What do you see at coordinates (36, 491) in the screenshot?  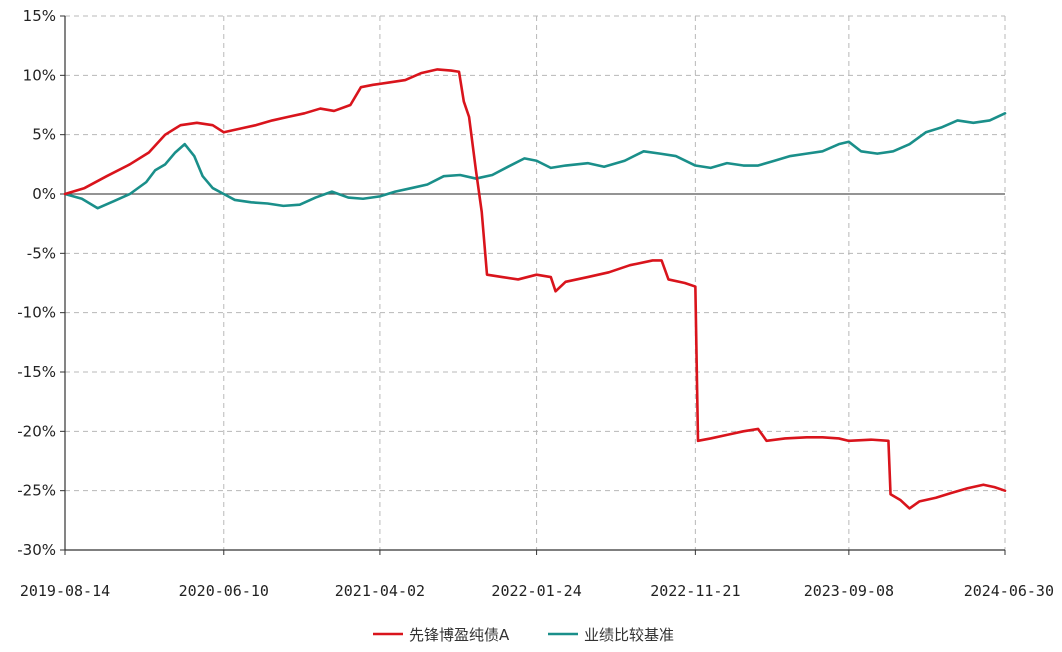 I see `y-tick-label: -25%` at bounding box center [36, 491].